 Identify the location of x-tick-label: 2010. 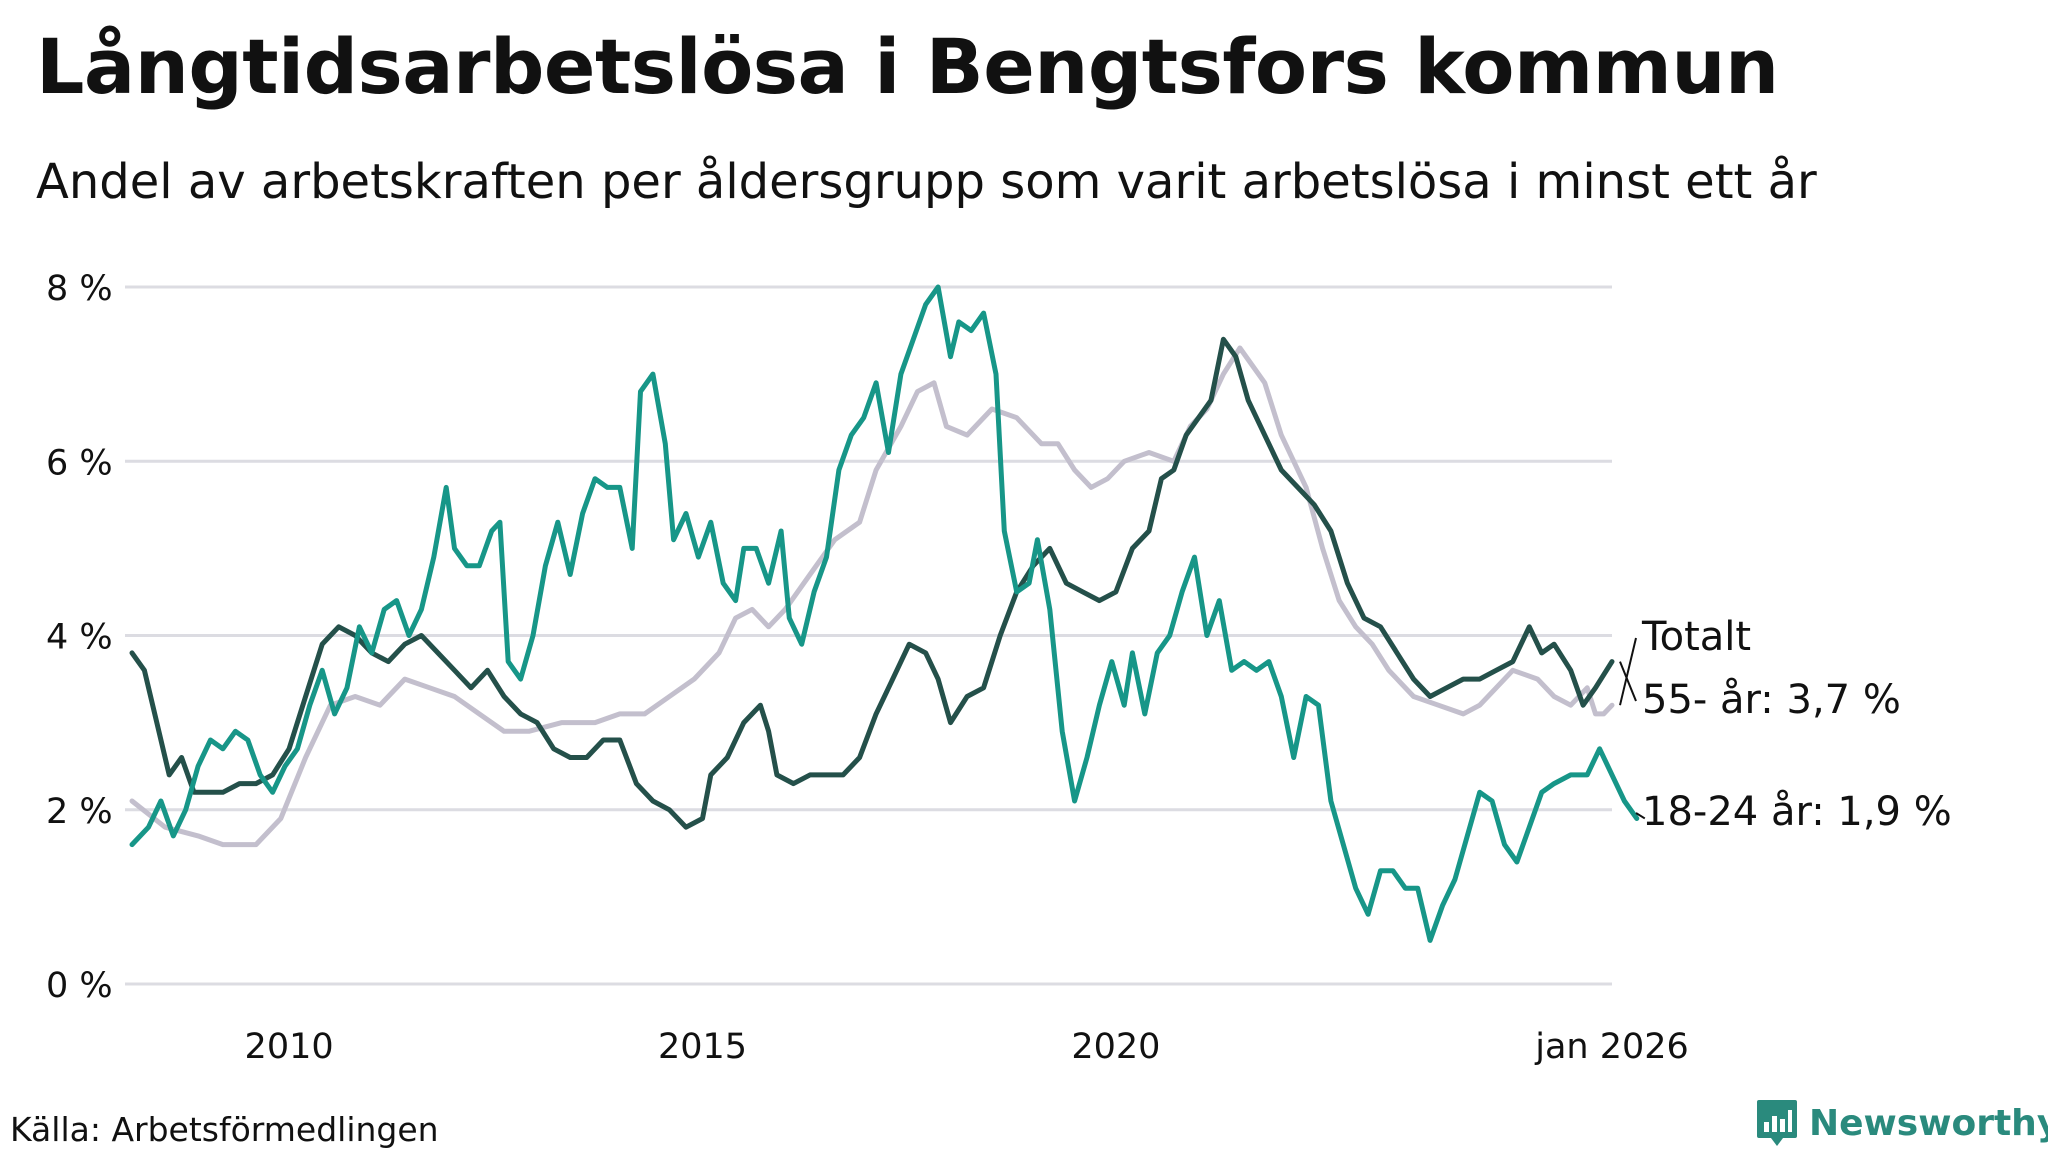
(289, 1047).